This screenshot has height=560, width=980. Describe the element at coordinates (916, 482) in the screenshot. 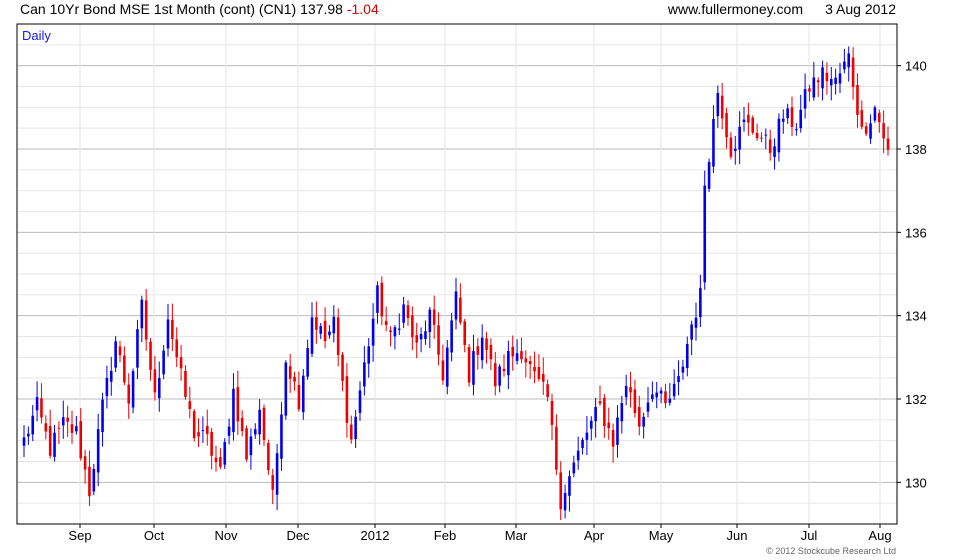

I see `y-tick-label: 130` at that location.